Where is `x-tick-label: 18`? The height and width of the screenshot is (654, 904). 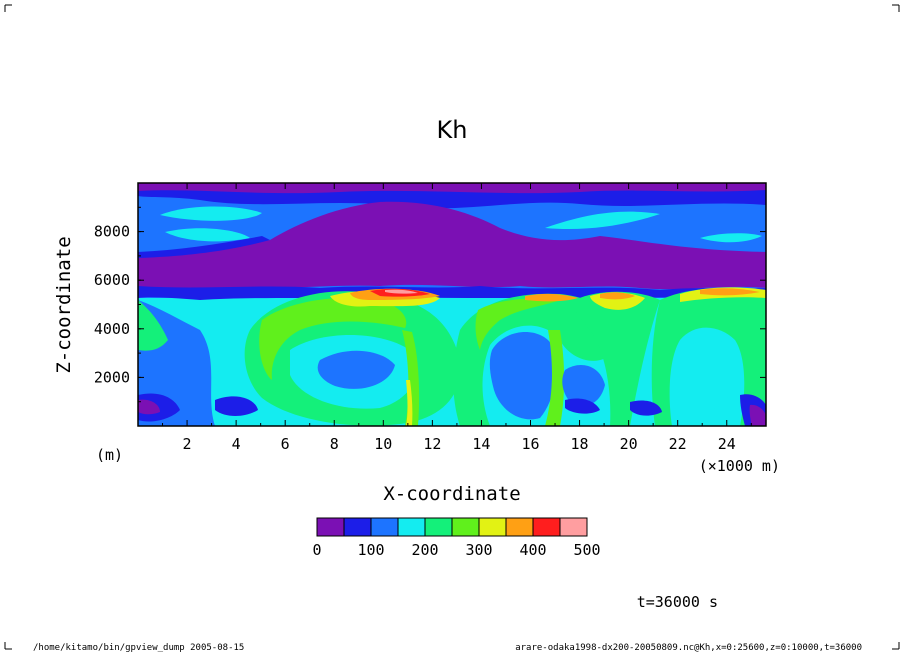 x-tick-label: 18 is located at coordinates (580, 444).